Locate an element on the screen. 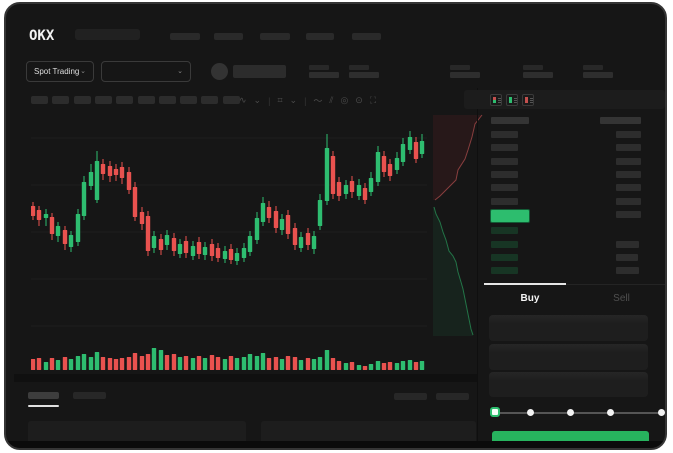 The height and width of the screenshot is (453, 673). compare-icon: ⫽ is located at coordinates (331, 100).